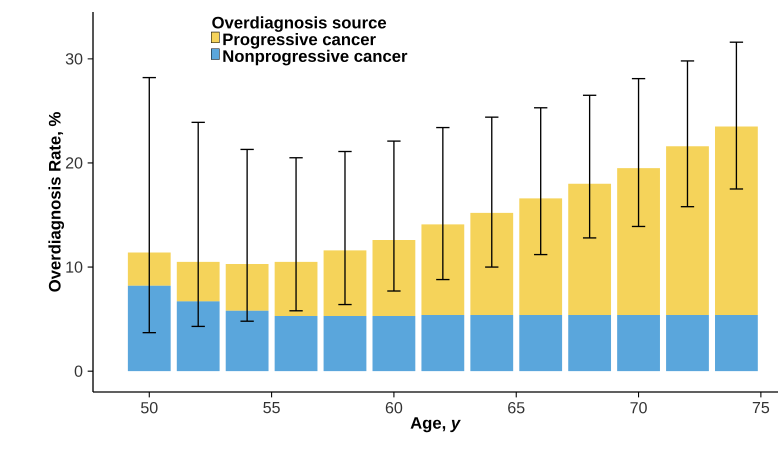 The width and height of the screenshot is (781, 455). Describe the element at coordinates (315, 58) in the screenshot. I see `legend-label: Nonprogressive cancer` at that location.